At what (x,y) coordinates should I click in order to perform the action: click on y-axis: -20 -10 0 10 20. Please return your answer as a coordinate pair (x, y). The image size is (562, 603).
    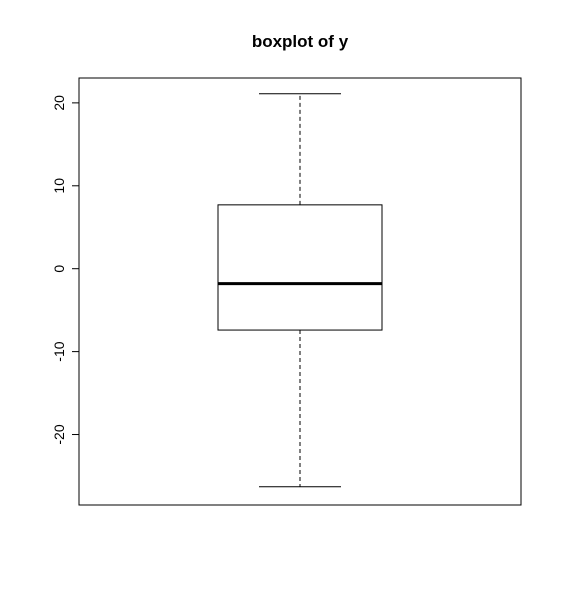
    Looking at the image, I should click on (65, 270).